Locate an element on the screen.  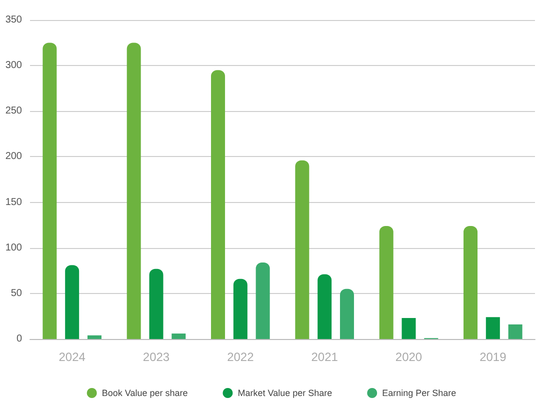
y-tick-label: 250 is located at coordinates (13, 111).